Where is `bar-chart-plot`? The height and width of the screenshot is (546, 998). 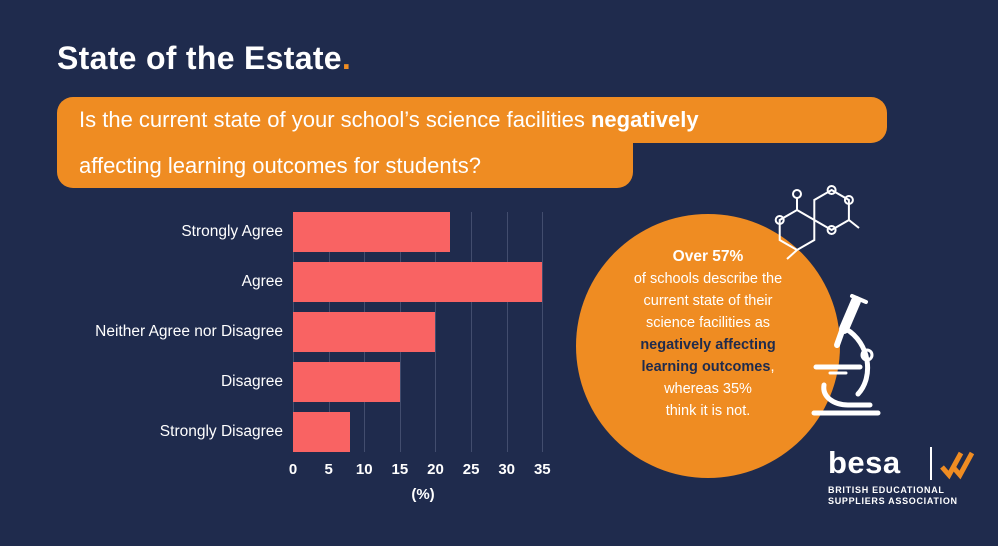
bar-chart-plot is located at coordinates (423, 332).